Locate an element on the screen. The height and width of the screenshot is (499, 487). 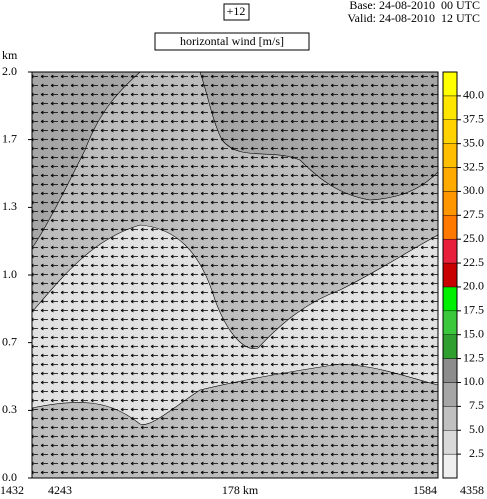
y-tick-label: 1.7 is located at coordinates (9, 138).